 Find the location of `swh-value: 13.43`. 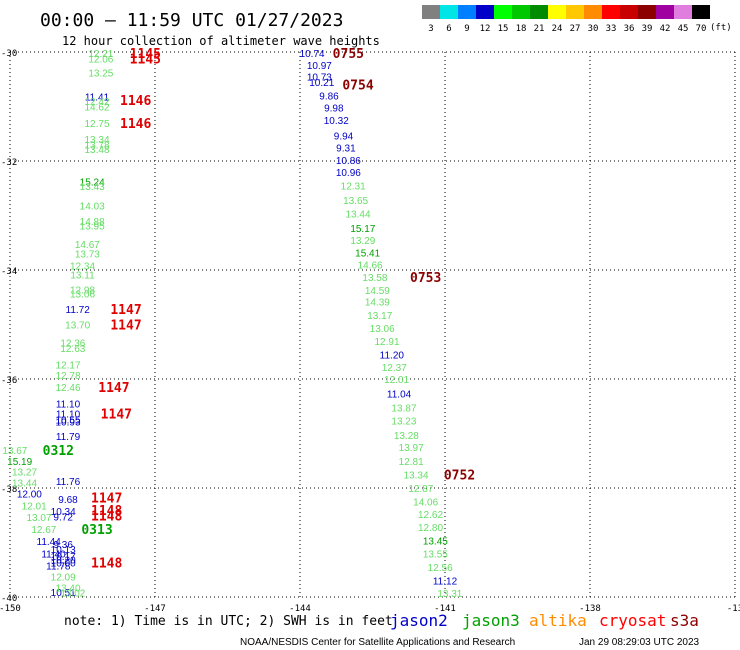

swh-value: 13.43 is located at coordinates (92, 187).